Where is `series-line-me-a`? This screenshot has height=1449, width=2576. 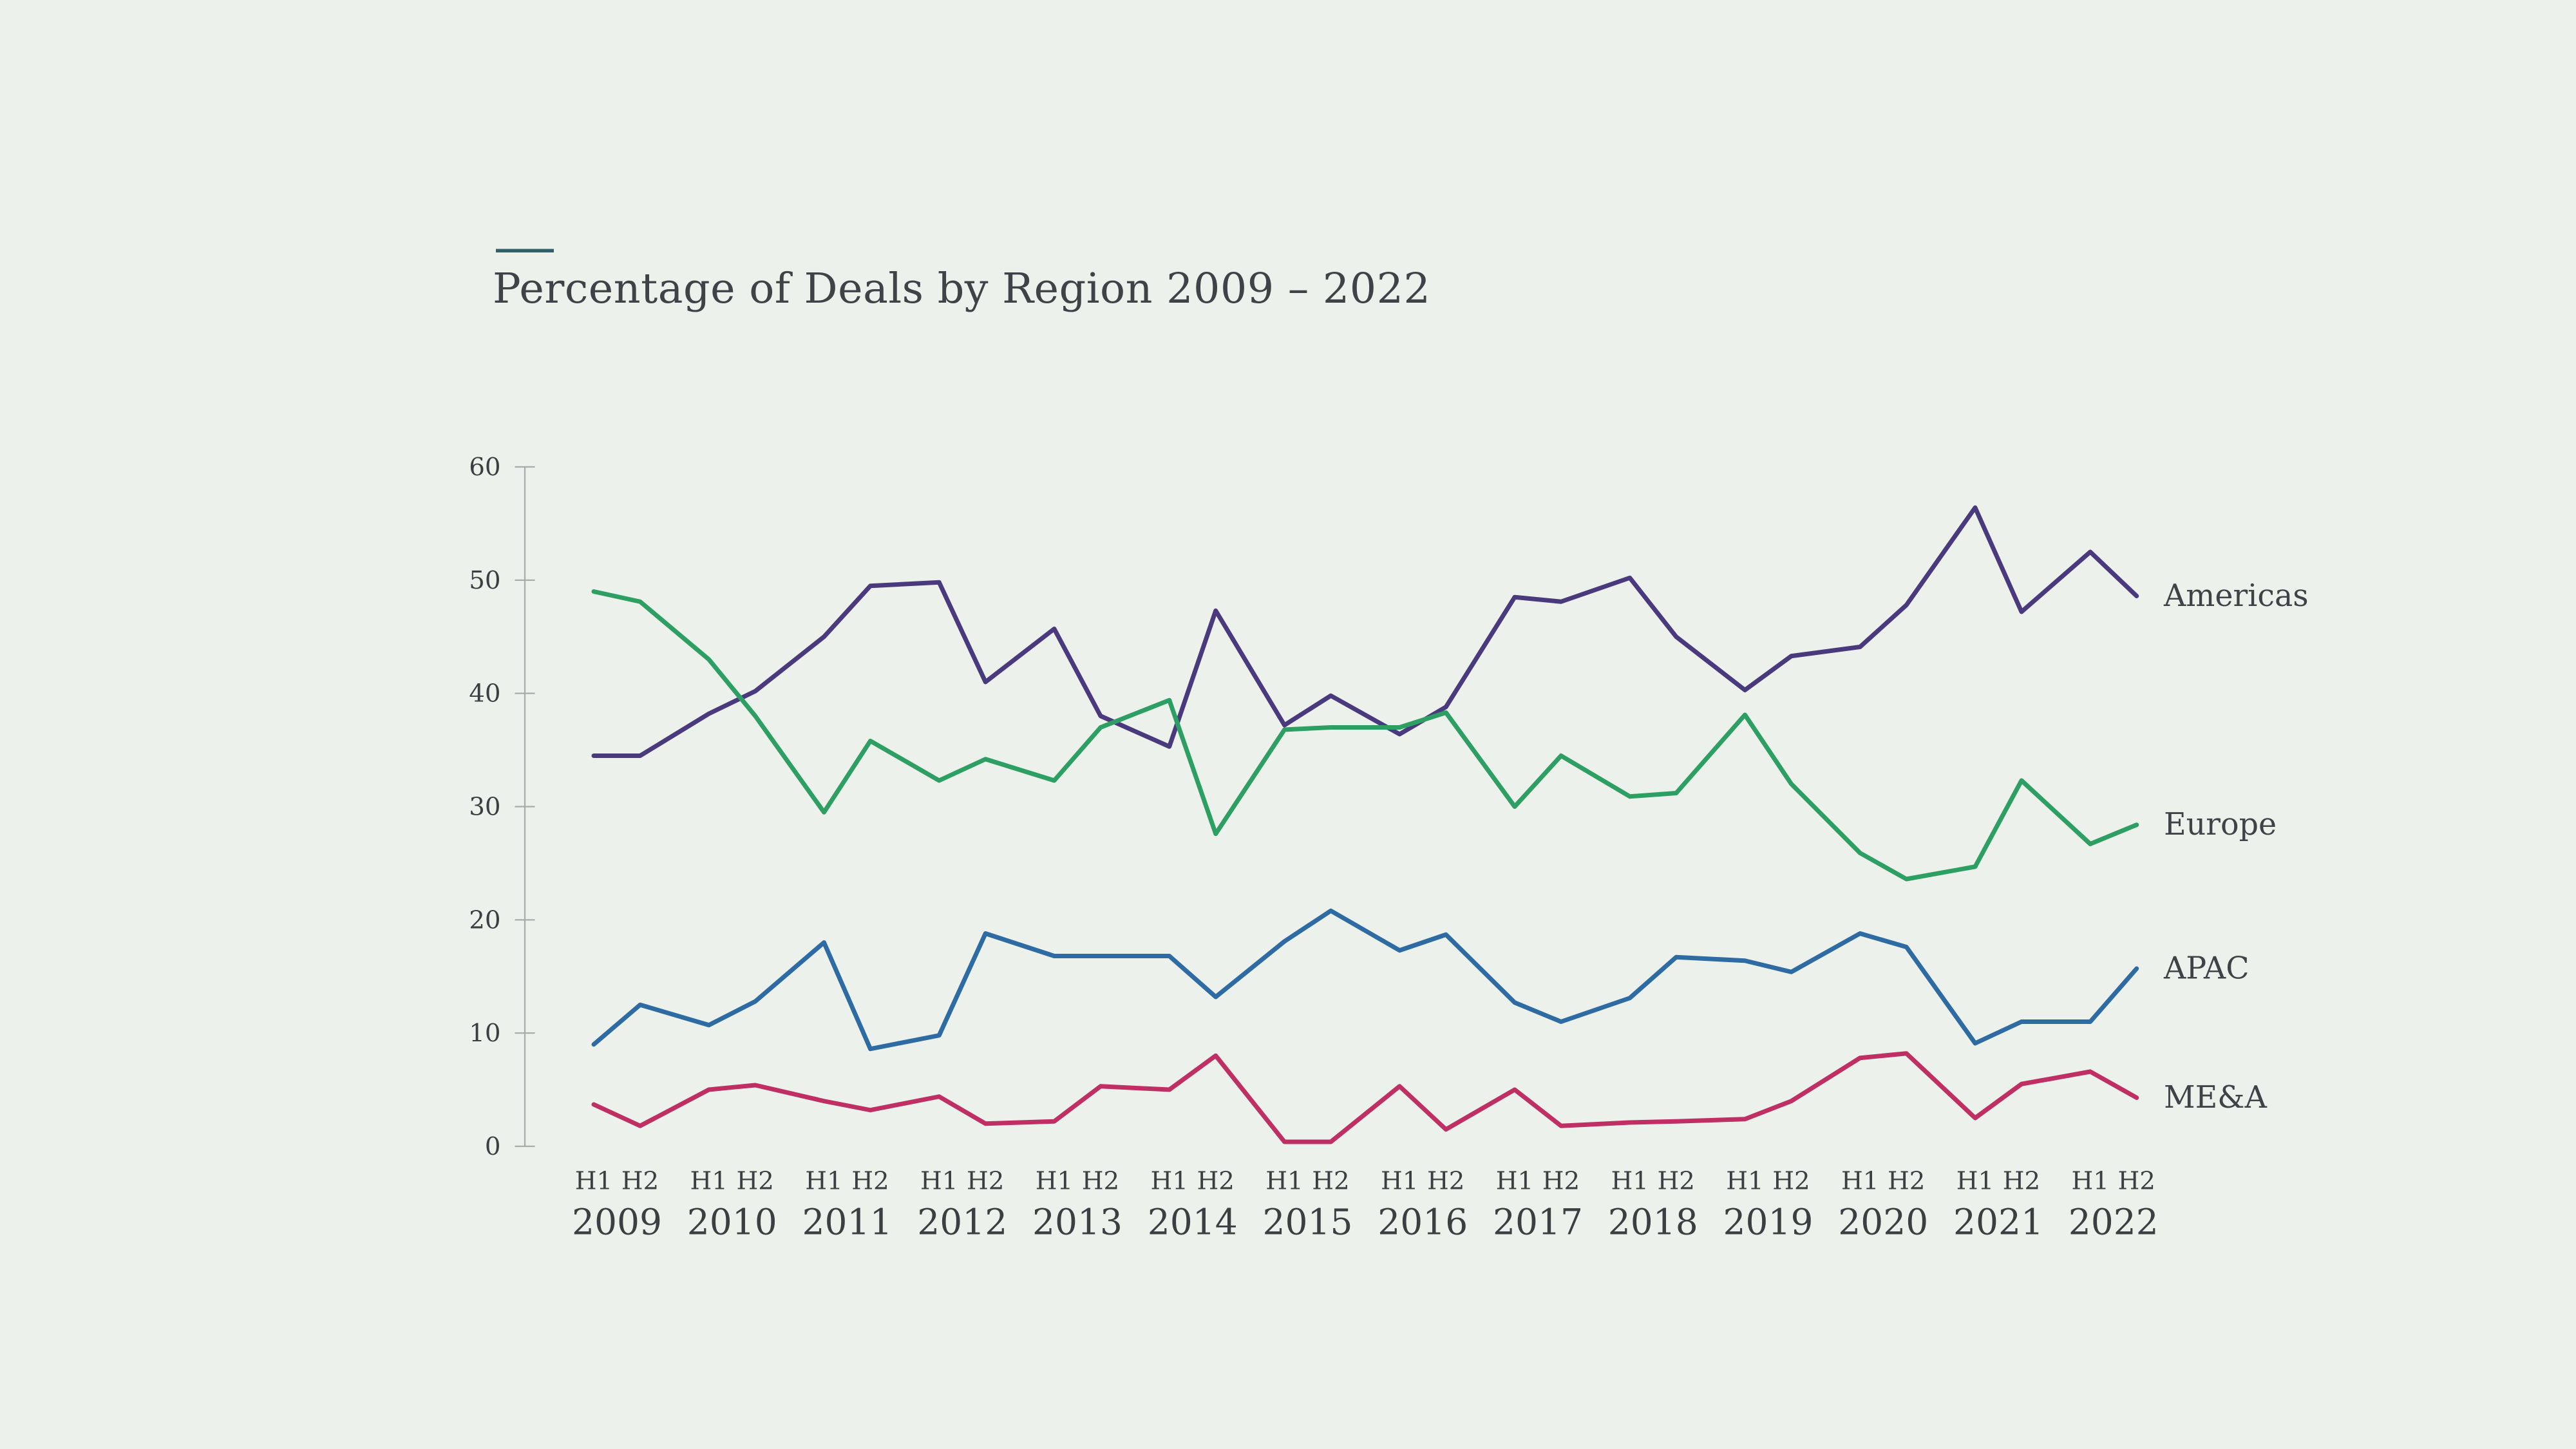 series-line-me-a is located at coordinates (1365, 1097).